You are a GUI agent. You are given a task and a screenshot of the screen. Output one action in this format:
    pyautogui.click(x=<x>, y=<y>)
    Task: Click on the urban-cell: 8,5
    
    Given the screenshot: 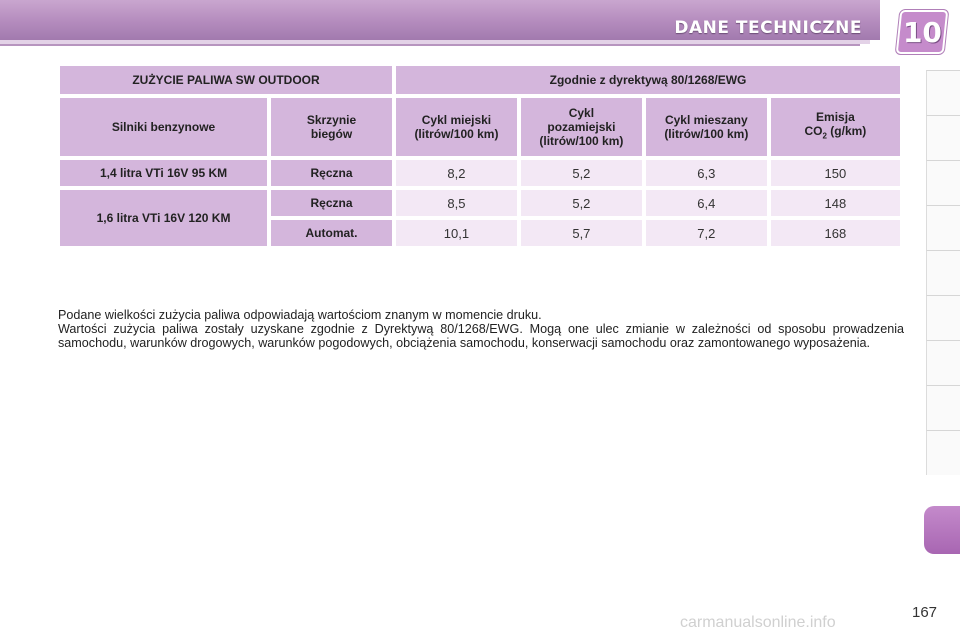 What is the action you would take?
    pyautogui.click(x=456, y=203)
    